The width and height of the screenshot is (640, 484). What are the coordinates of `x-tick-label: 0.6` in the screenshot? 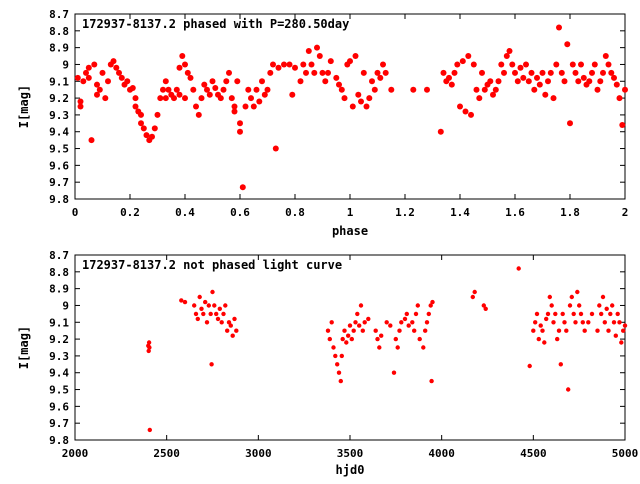 It's located at (240, 212).